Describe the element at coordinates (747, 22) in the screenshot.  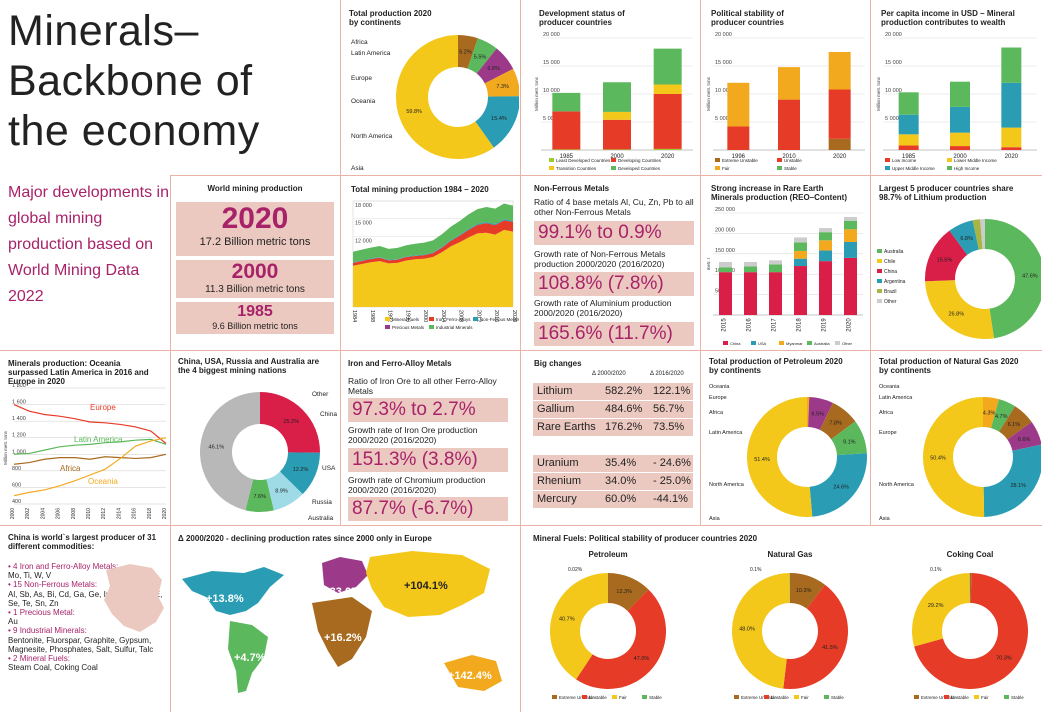
I see `chart-title: producer countries` at that location.